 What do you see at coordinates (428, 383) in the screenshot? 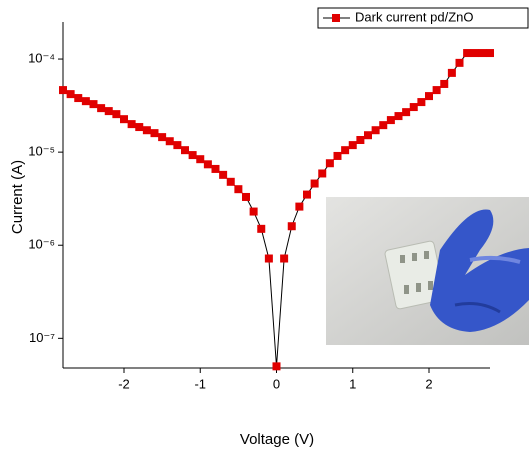
I see `x-tick-label: 2` at bounding box center [428, 383].